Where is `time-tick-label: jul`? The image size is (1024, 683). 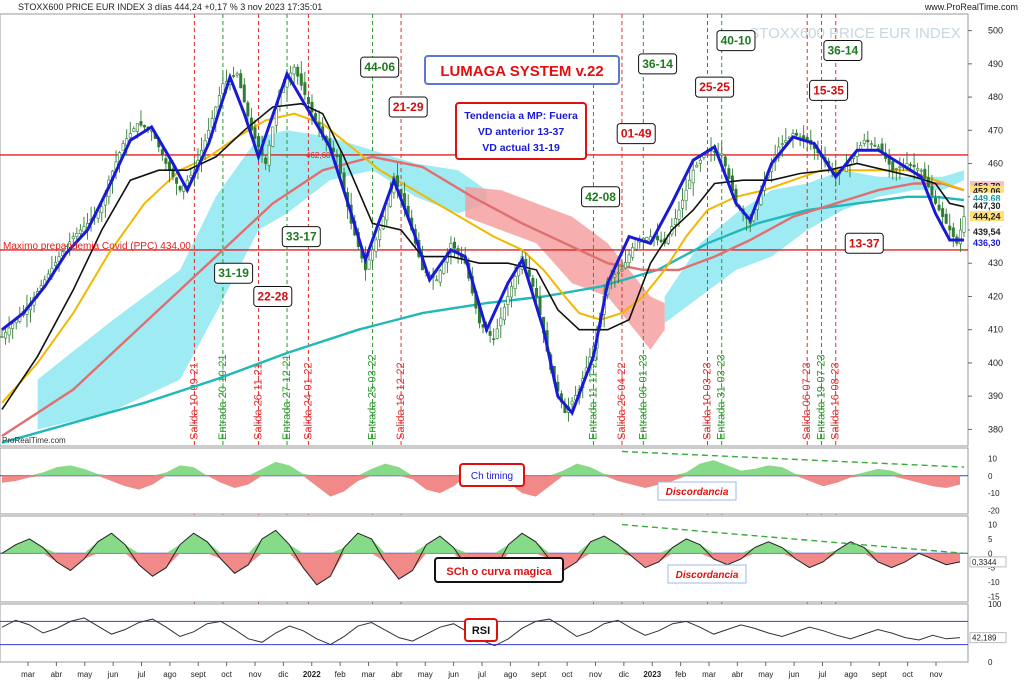 time-tick-label: jul is located at coordinates (140, 674).